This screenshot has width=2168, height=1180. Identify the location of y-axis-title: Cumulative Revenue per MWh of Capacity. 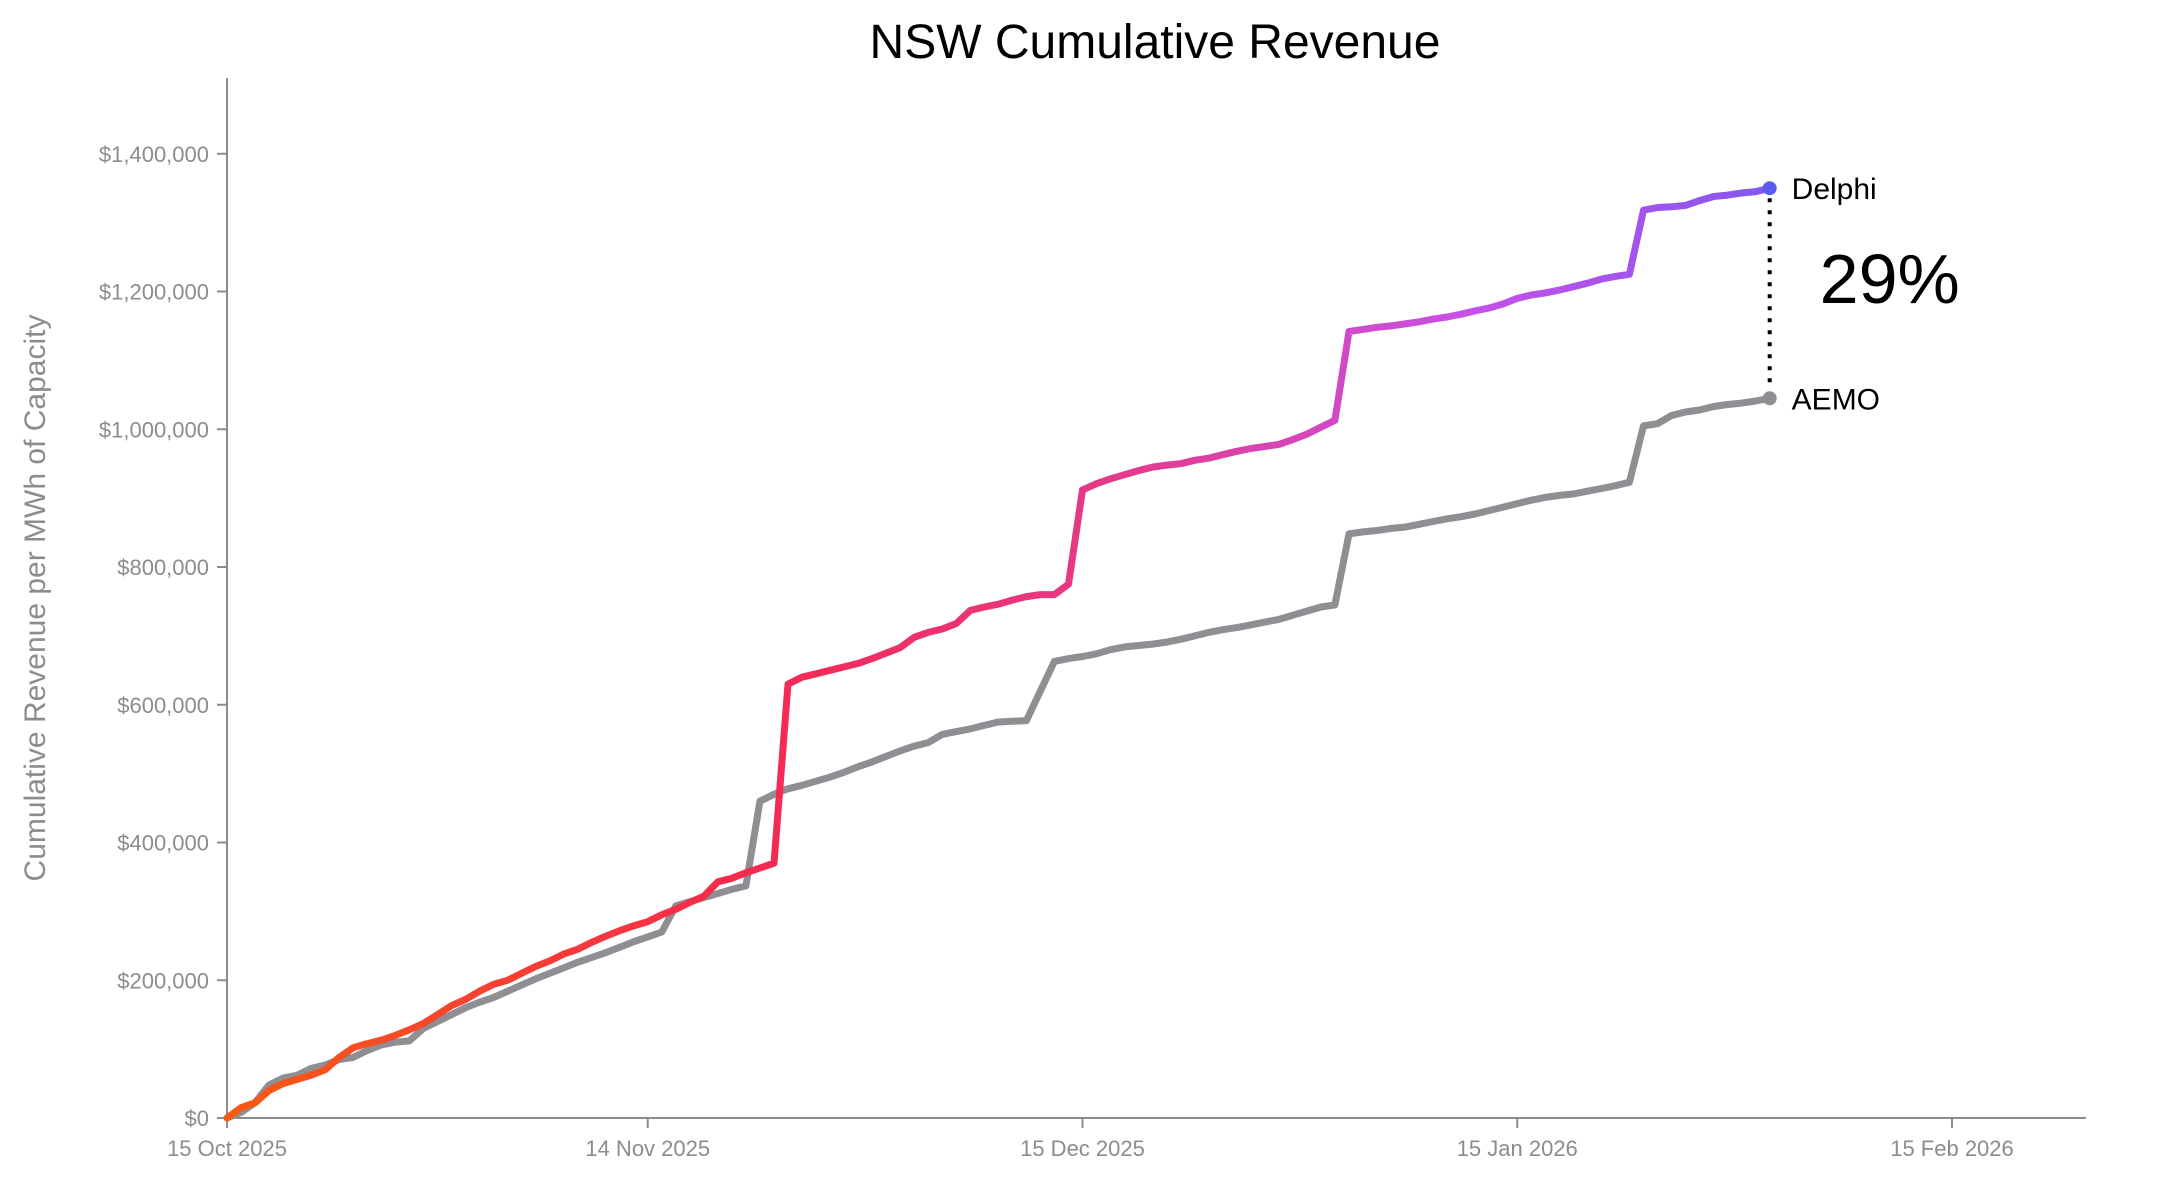
(35, 598).